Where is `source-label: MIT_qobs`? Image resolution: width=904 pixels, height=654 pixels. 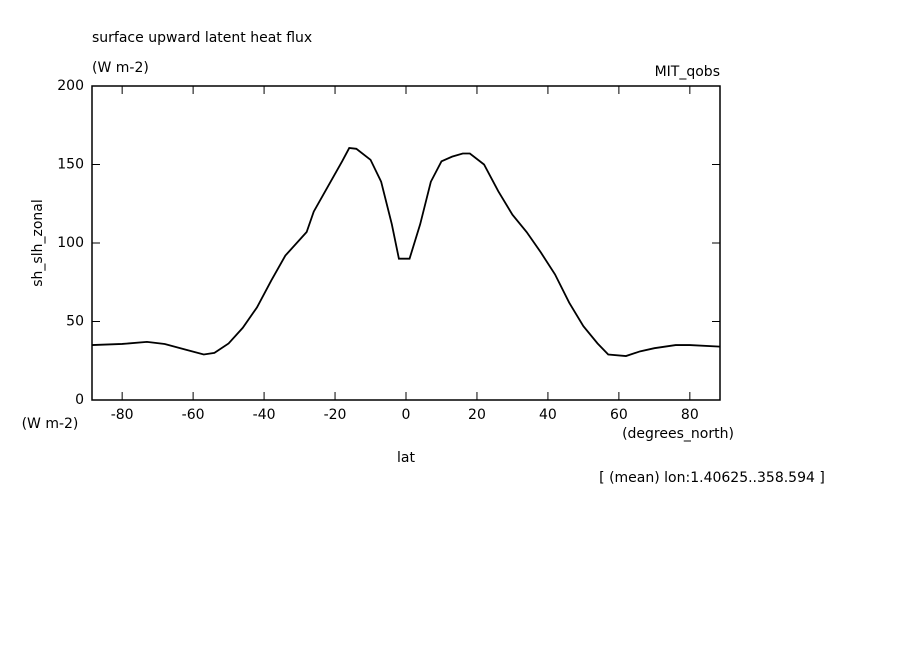
source-label: MIT_qobs is located at coordinates (687, 72).